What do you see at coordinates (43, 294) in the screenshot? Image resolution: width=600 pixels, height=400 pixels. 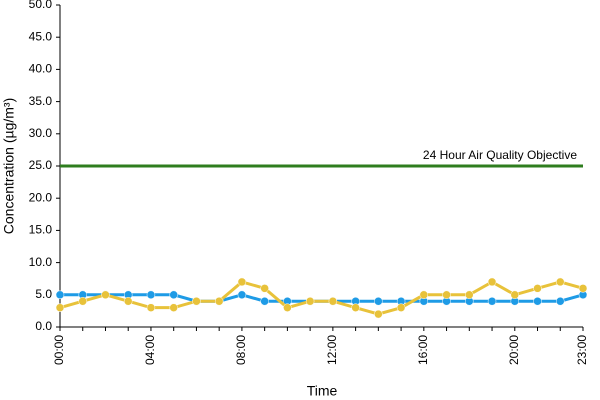 I see `y-tick-label: 5.0` at bounding box center [43, 294].